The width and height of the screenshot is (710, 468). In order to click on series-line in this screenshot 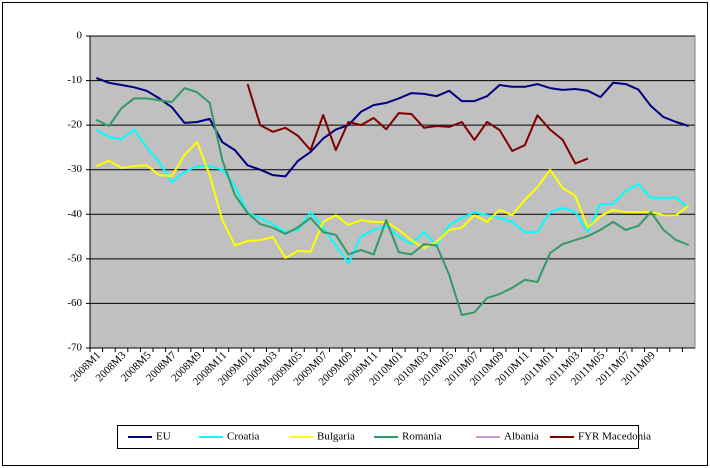, I will do `click(417, 124)`.